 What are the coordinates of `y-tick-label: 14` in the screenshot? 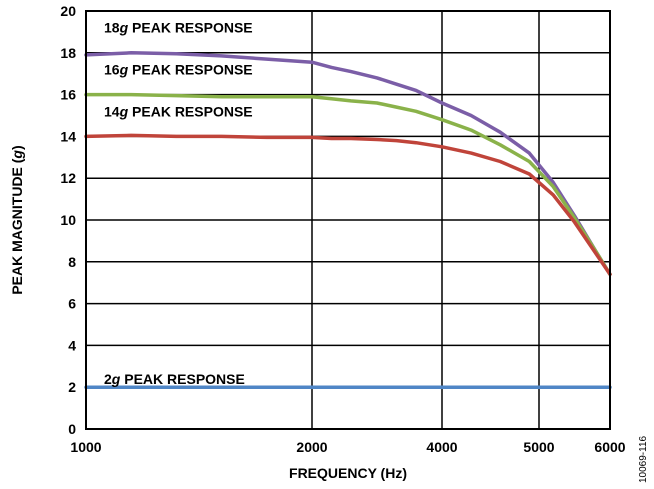 It's located at (68, 136).